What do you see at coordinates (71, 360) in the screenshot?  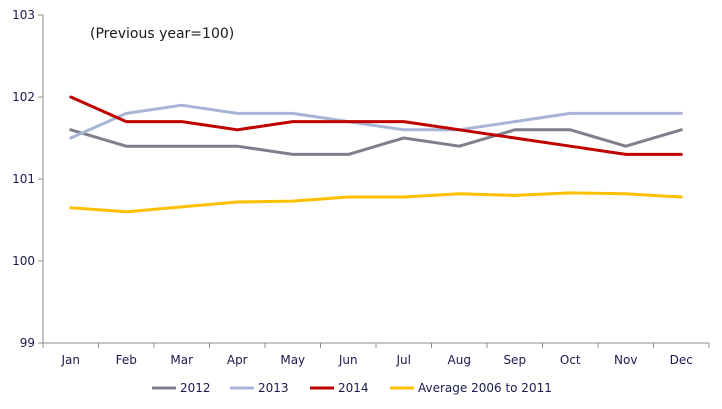 I see `x-tick-label: Jan` at bounding box center [71, 360].